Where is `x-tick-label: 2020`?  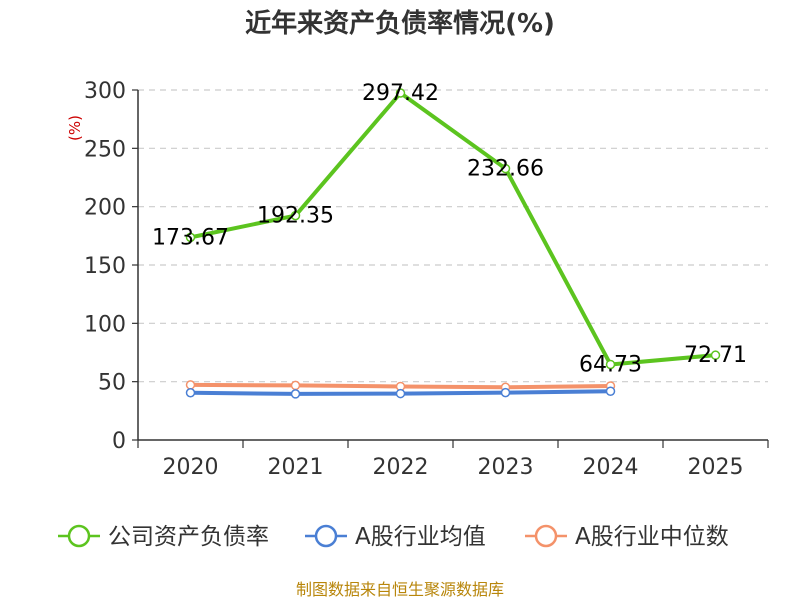 x-tick-label: 2020 is located at coordinates (191, 467).